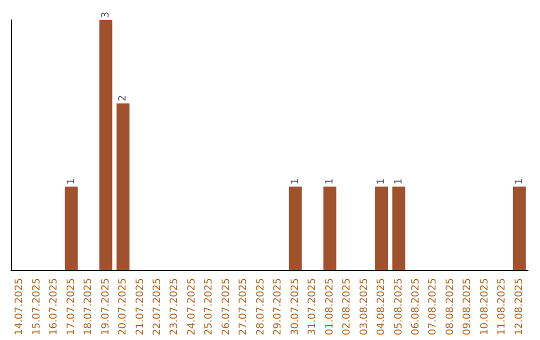  I want to click on x-tick-label: 21.07.2025, so click(140, 307).